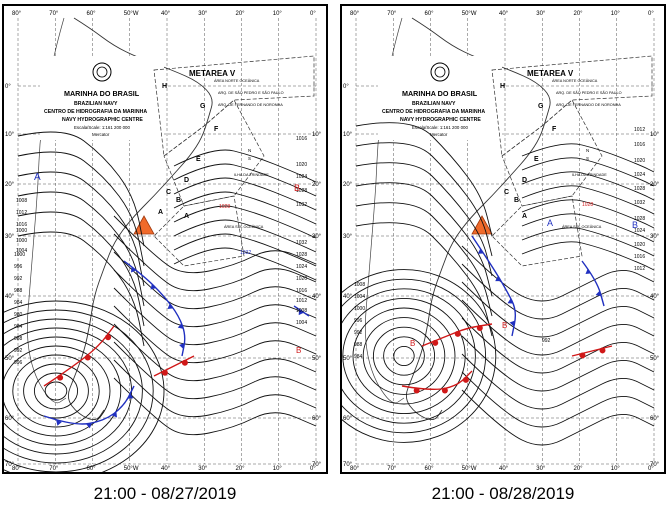  What do you see at coordinates (10, 419) in the screenshot?
I see `latitude-label-left: 60°` at bounding box center [10, 419].